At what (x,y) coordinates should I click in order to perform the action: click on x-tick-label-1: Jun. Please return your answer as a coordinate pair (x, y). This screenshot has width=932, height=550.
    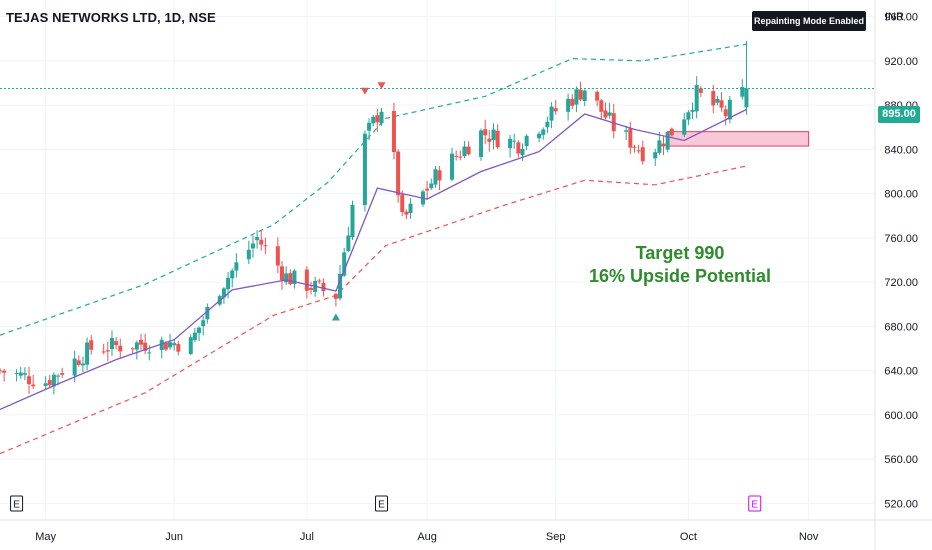
    Looking at the image, I should click on (174, 537).